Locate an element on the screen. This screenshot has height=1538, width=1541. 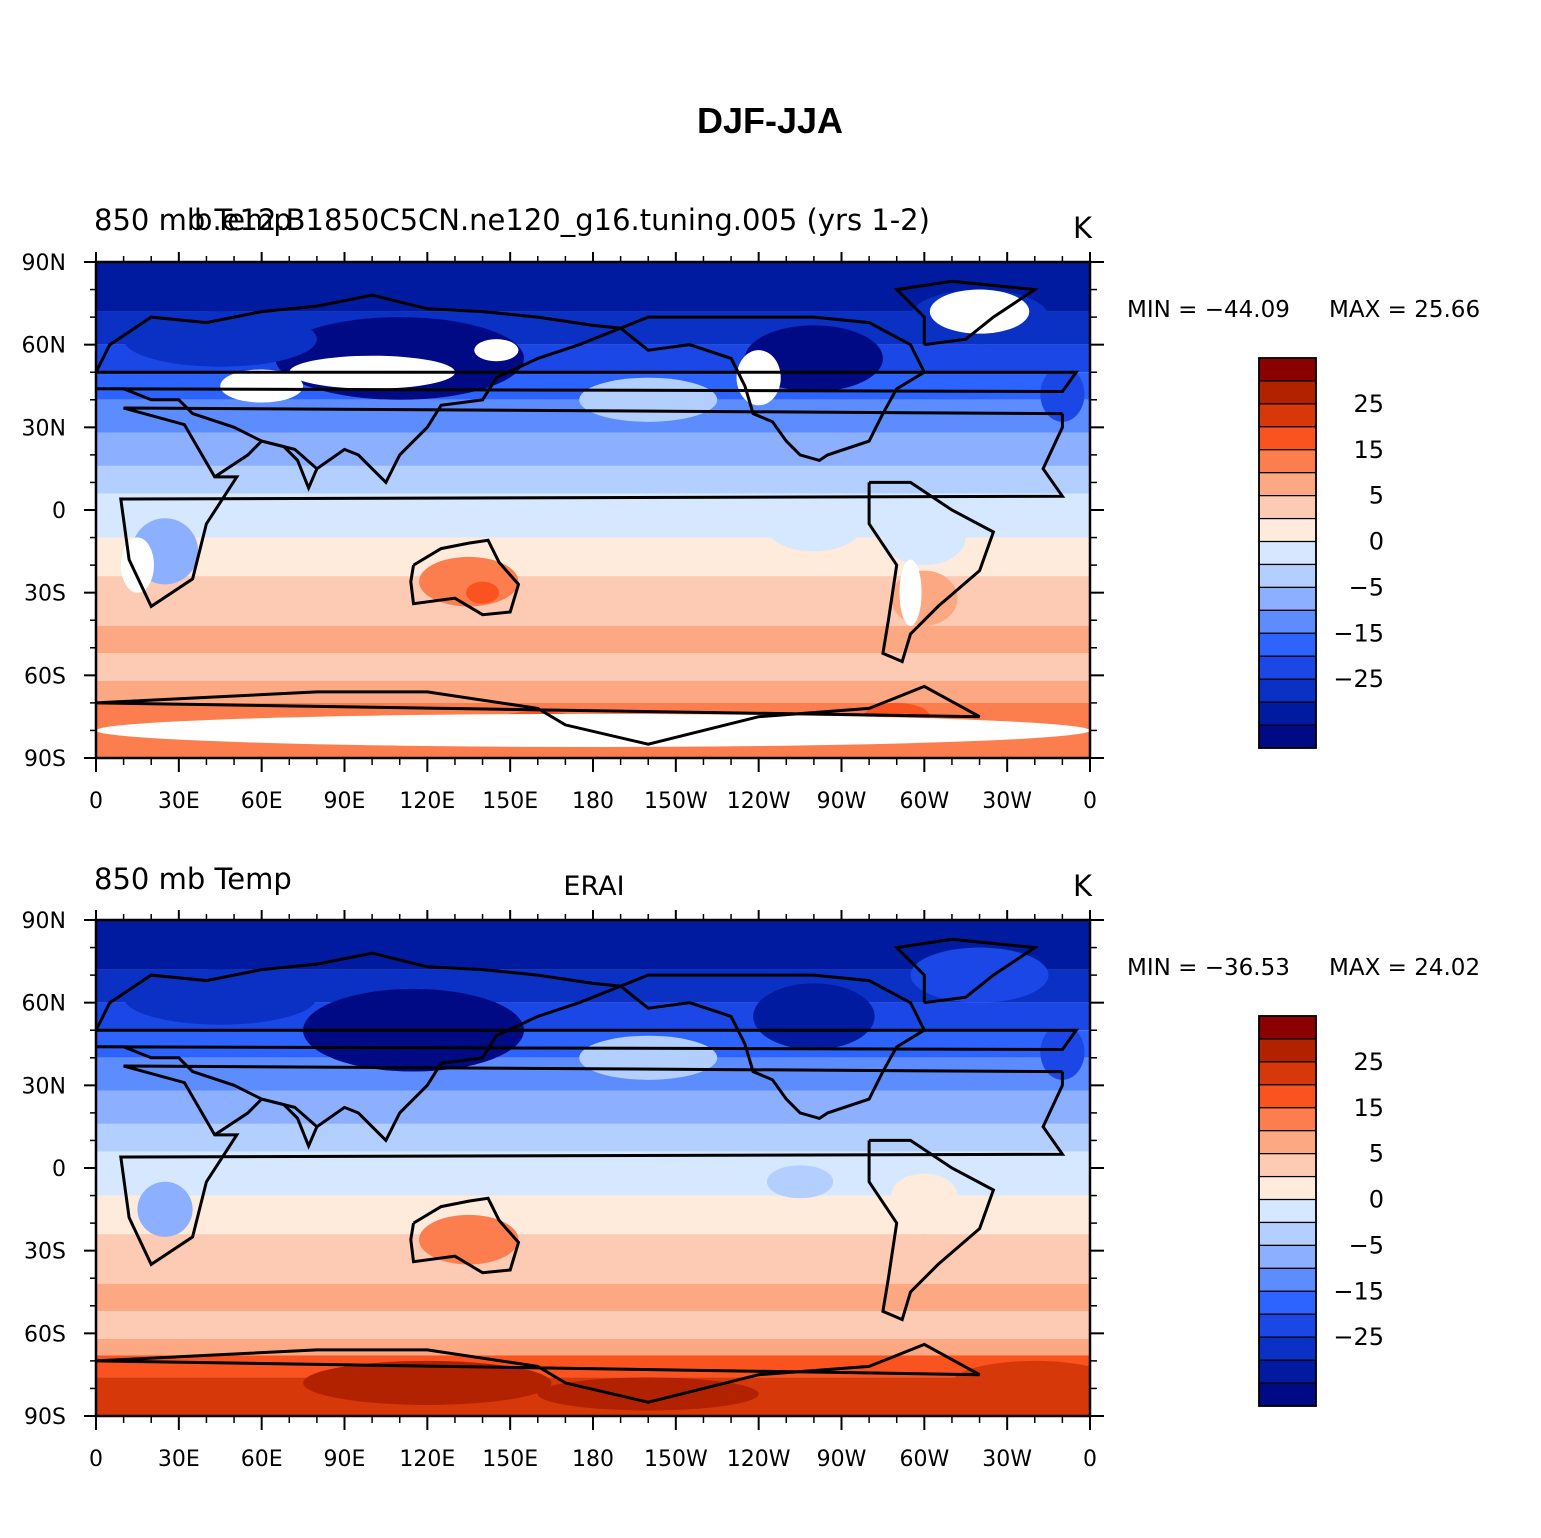
panel-model-colorbar: 25 15 5 0 −5 −15 −25 is located at coordinates (1321, 553).